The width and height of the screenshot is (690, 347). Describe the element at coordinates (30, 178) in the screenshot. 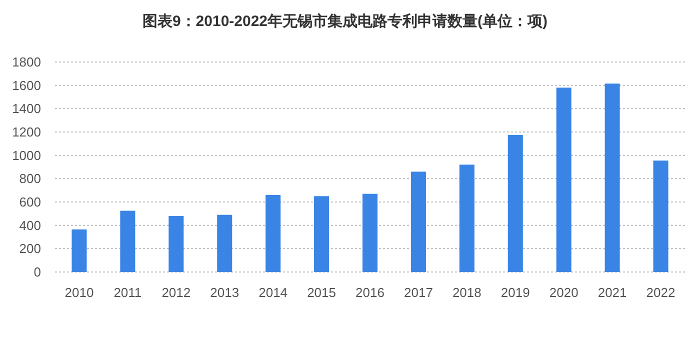

I see `y-tick-label: 800` at that location.